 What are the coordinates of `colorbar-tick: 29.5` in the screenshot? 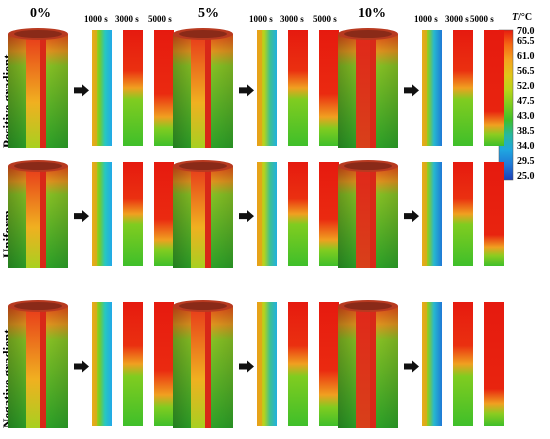 It's located at (526, 161).